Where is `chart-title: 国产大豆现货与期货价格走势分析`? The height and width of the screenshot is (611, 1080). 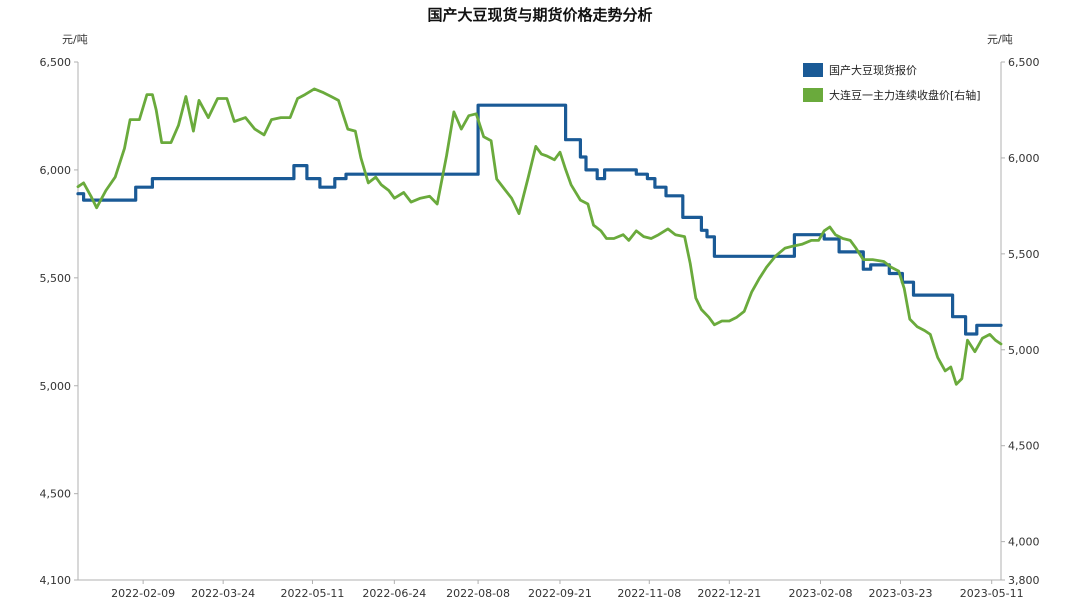
chart-title: 国产大豆现货与期货价格走势分析 is located at coordinates (539, 15).